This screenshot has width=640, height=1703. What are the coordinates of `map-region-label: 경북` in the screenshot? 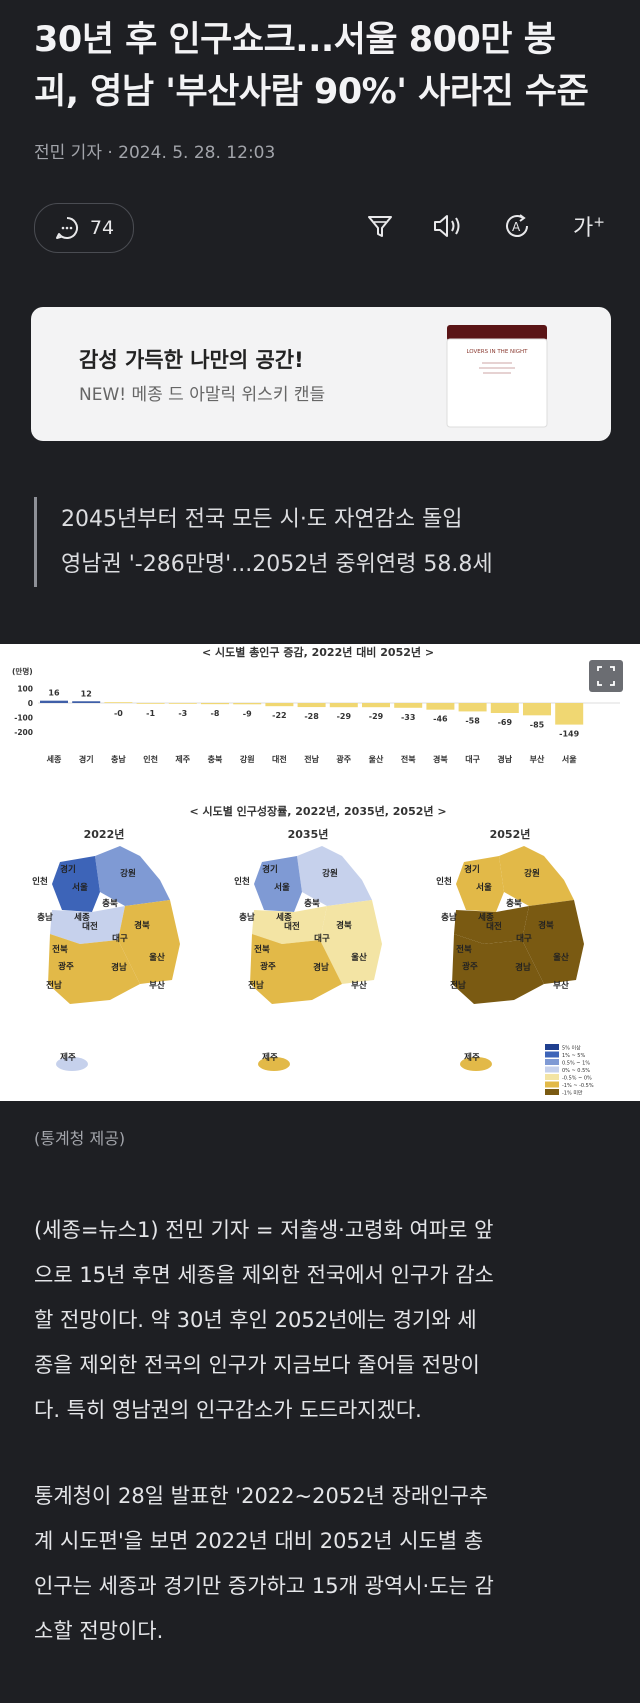 It's located at (546, 925).